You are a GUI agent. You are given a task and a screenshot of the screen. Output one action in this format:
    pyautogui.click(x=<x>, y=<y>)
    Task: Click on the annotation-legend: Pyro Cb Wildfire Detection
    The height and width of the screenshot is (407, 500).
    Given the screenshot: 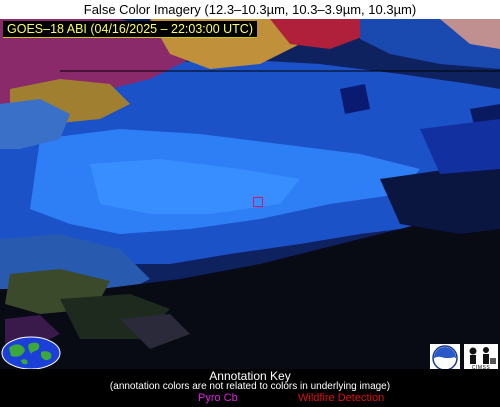 What is the action you would take?
    pyautogui.click(x=250, y=398)
    